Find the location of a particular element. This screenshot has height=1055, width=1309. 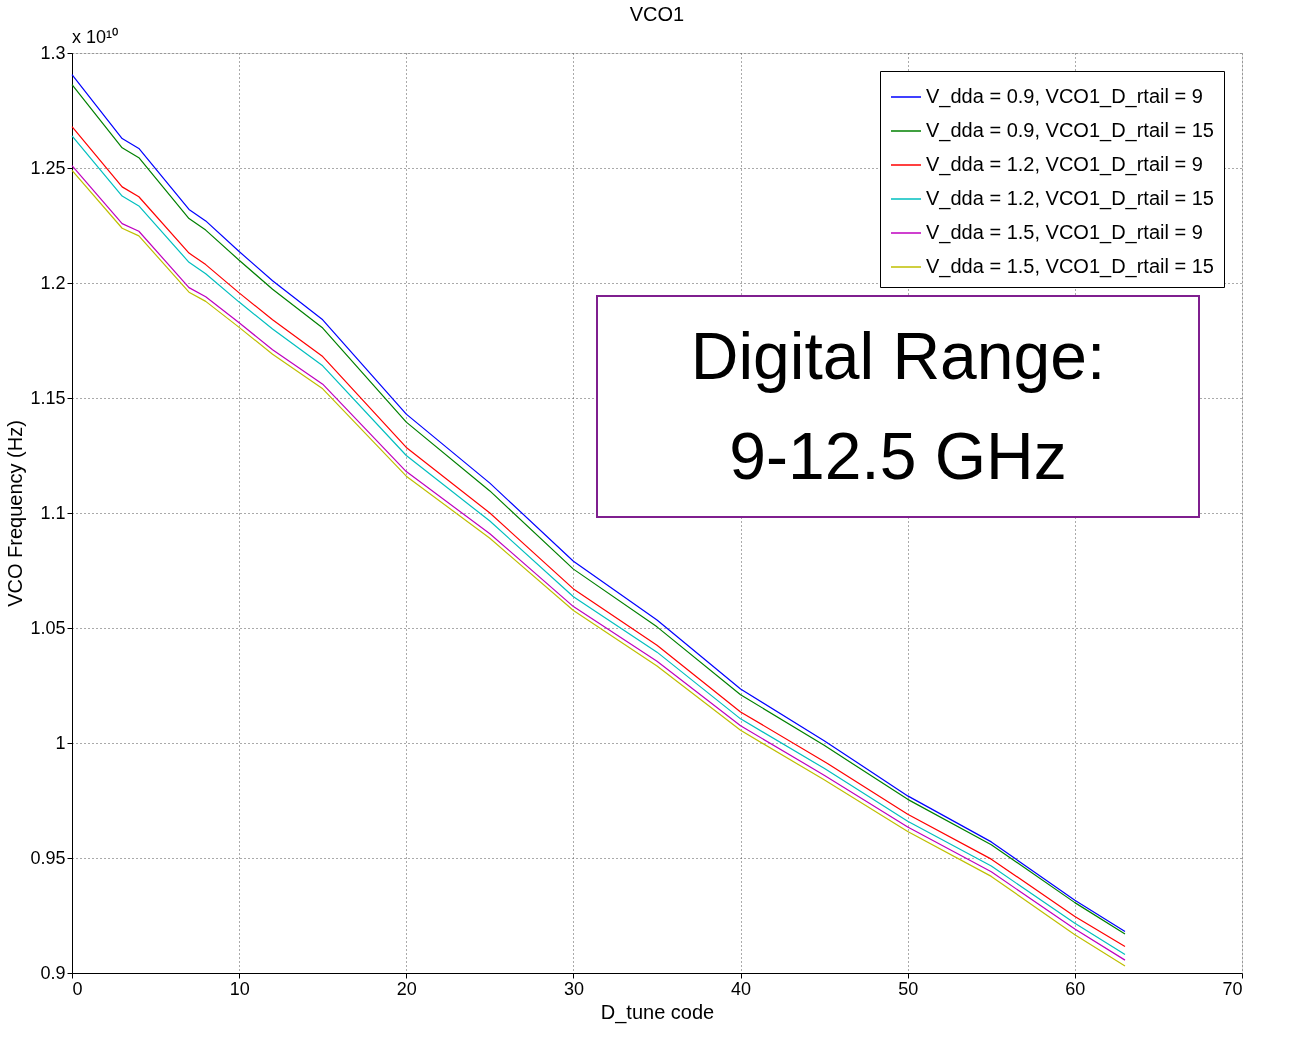

y-tick-label: 1.05 is located at coordinates (48, 627).